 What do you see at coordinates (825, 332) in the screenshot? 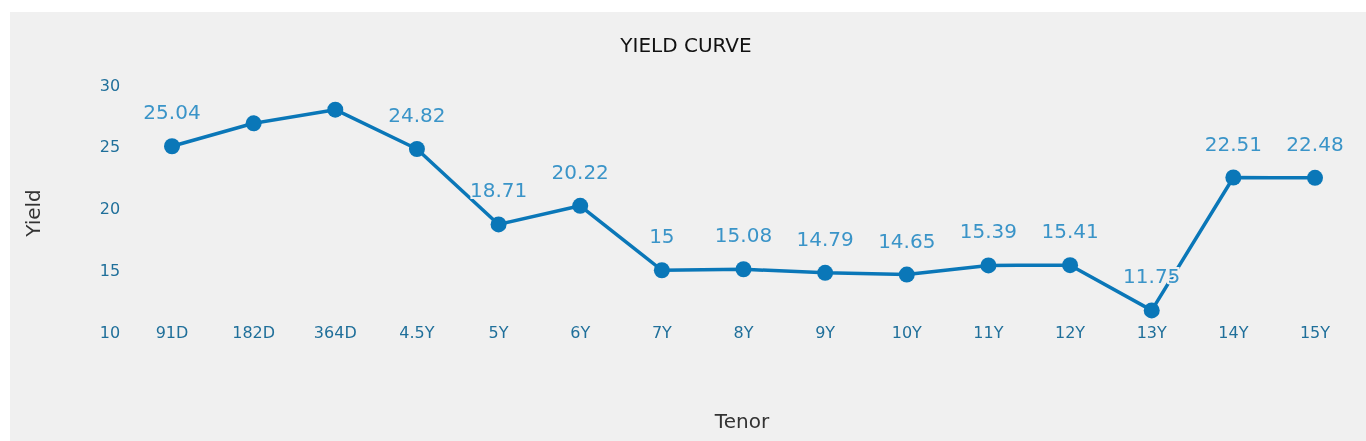
I see `x-tick-label: 9Y` at bounding box center [825, 332].